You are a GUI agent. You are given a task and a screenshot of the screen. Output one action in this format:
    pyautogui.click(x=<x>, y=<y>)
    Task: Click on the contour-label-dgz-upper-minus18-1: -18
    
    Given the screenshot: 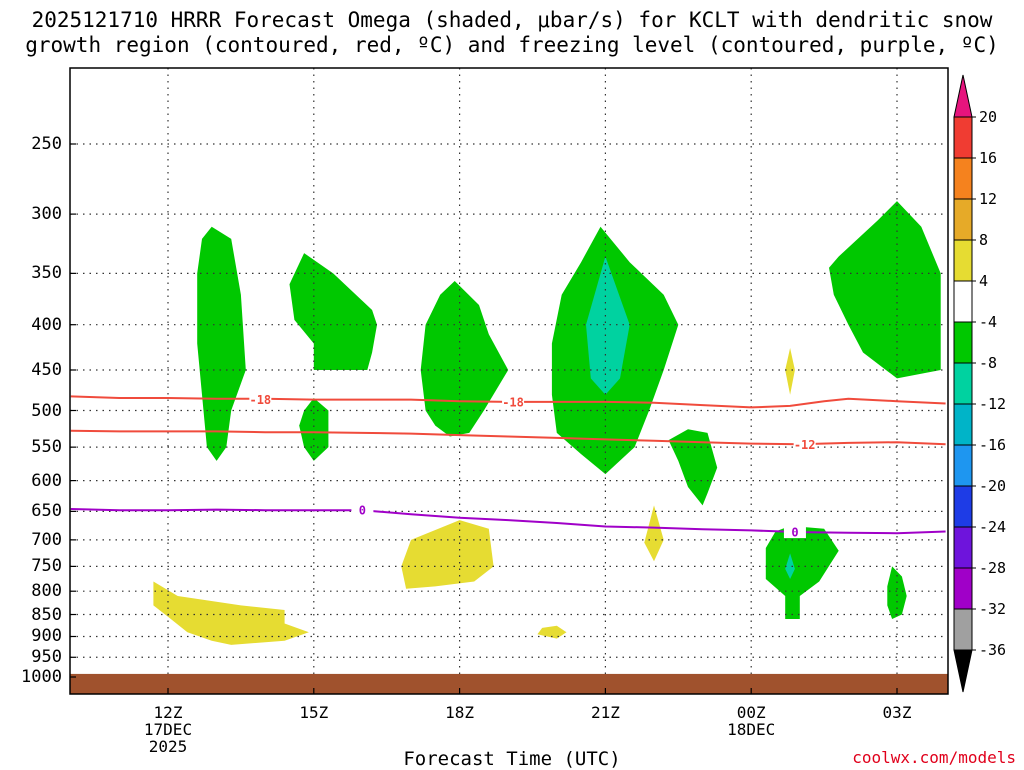 What is the action you would take?
    pyautogui.click(x=513, y=402)
    